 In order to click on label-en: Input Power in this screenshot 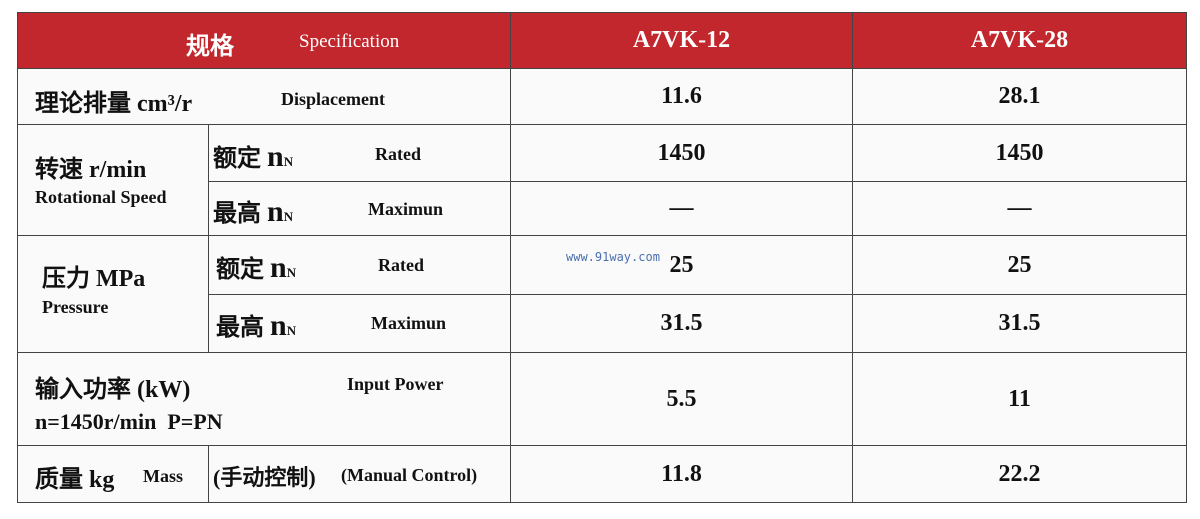, I will do `click(395, 384)`.